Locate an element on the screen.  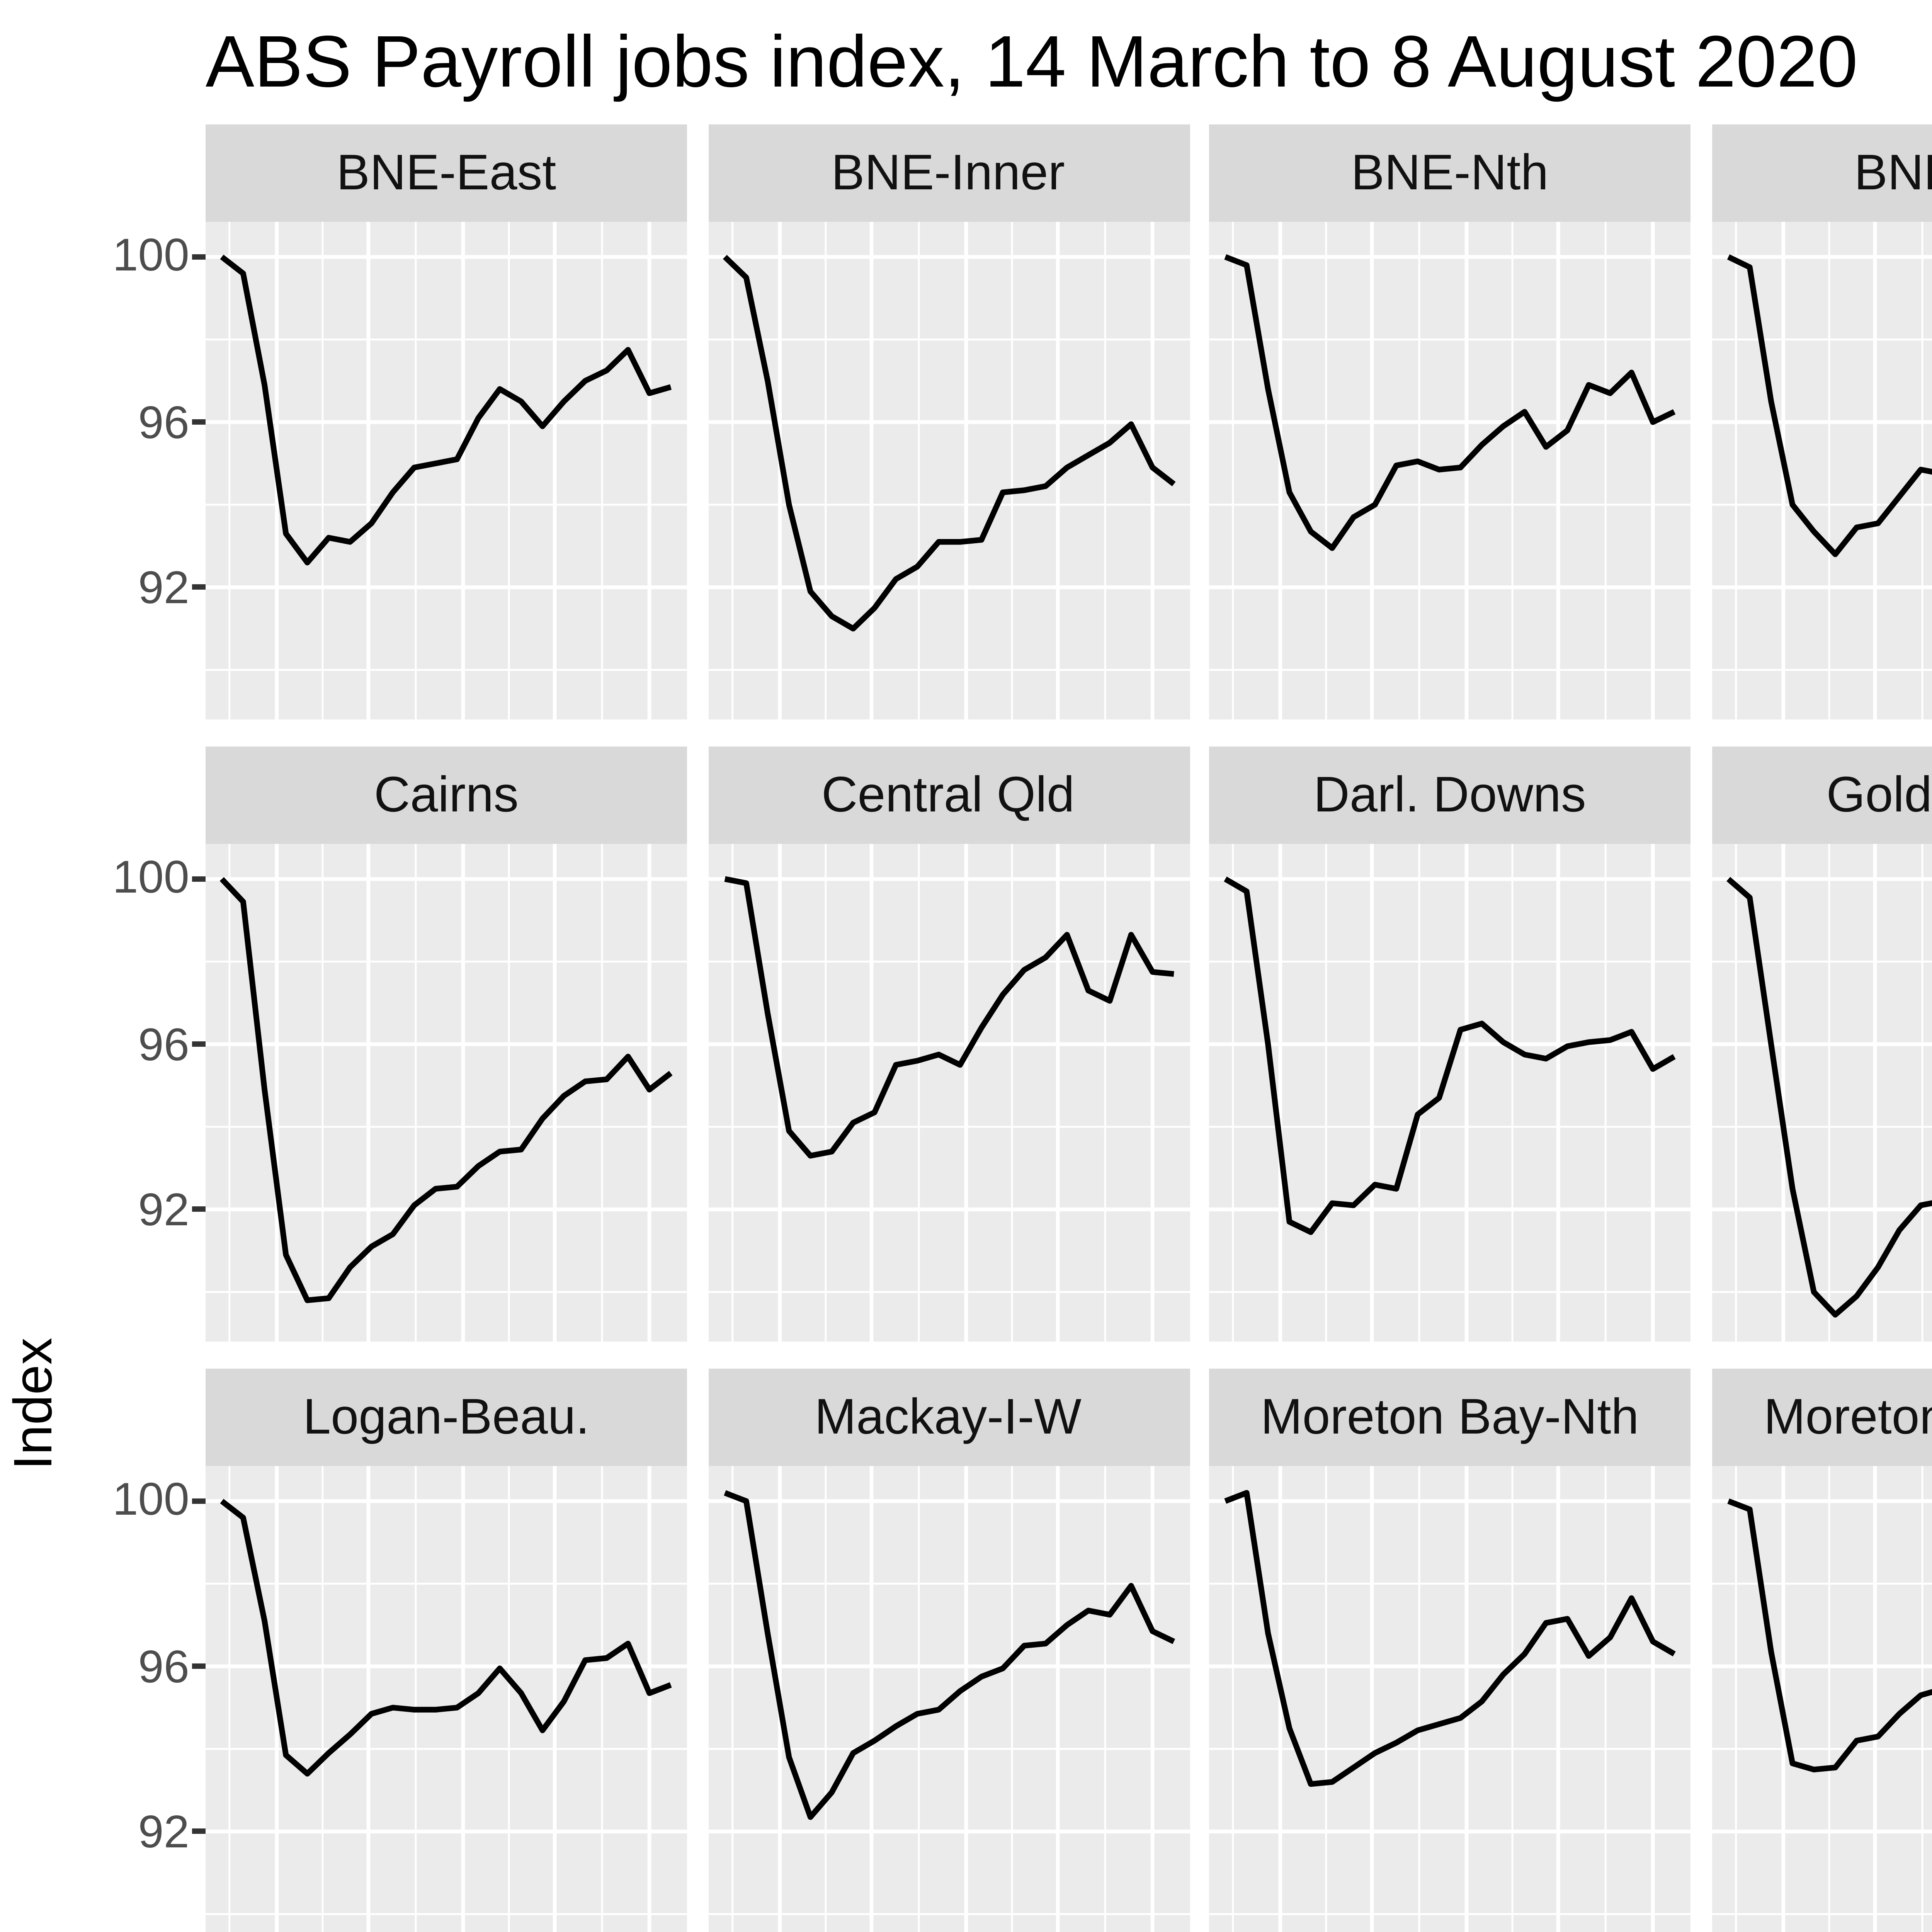
facet-bne-east: BNE-East 100 96 92 is located at coordinates (400, 421).